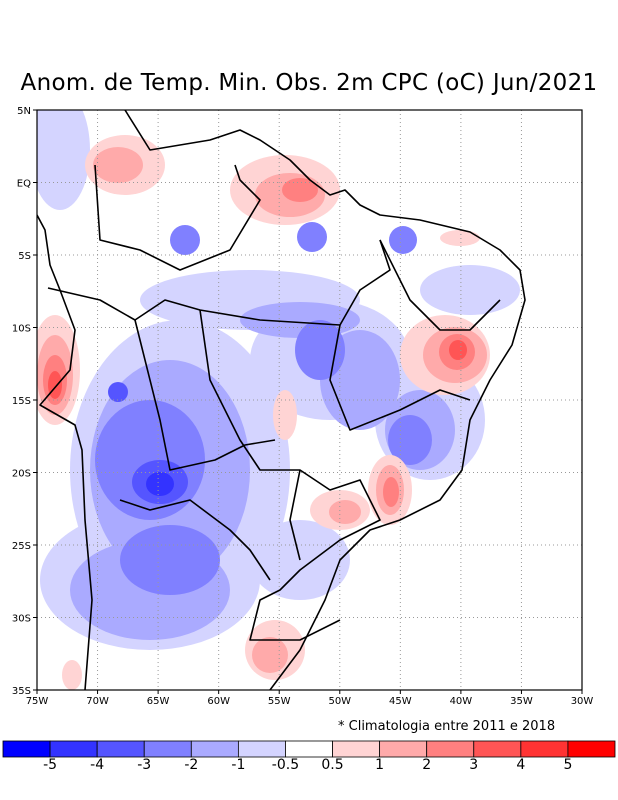 The height and width of the screenshot is (800, 618). I want to click on lon-tick-label: 70W, so click(97, 701).